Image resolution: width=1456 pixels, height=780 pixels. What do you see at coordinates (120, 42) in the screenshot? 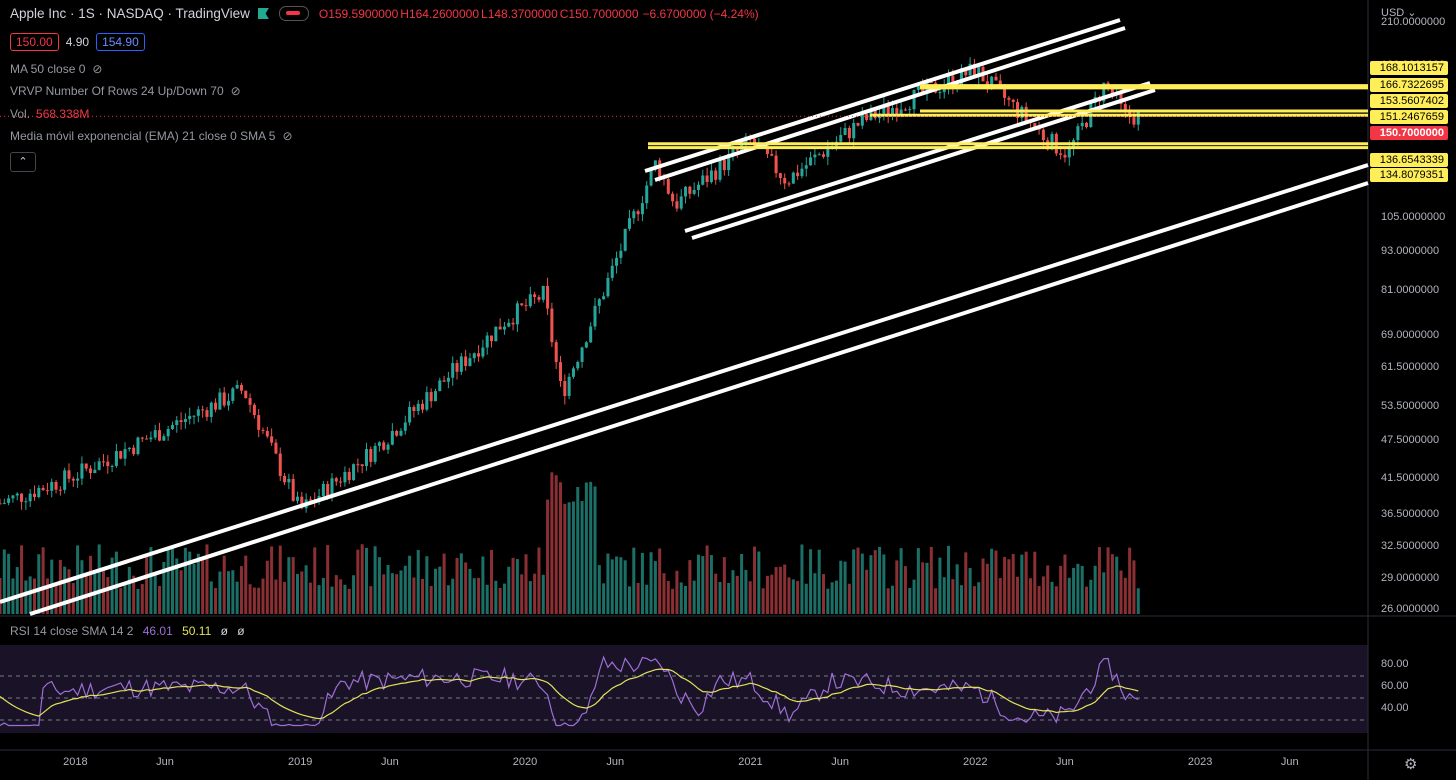
I see `buy-price-button: 154.90` at bounding box center [120, 42].